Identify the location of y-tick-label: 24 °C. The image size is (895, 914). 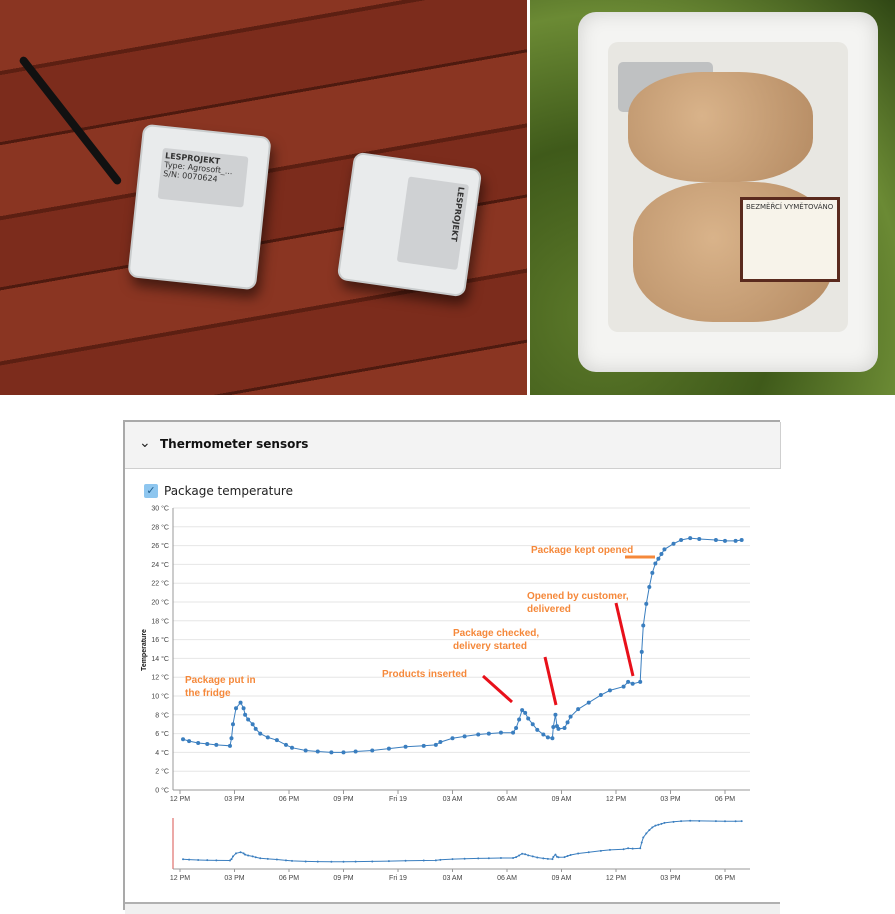
(160, 565).